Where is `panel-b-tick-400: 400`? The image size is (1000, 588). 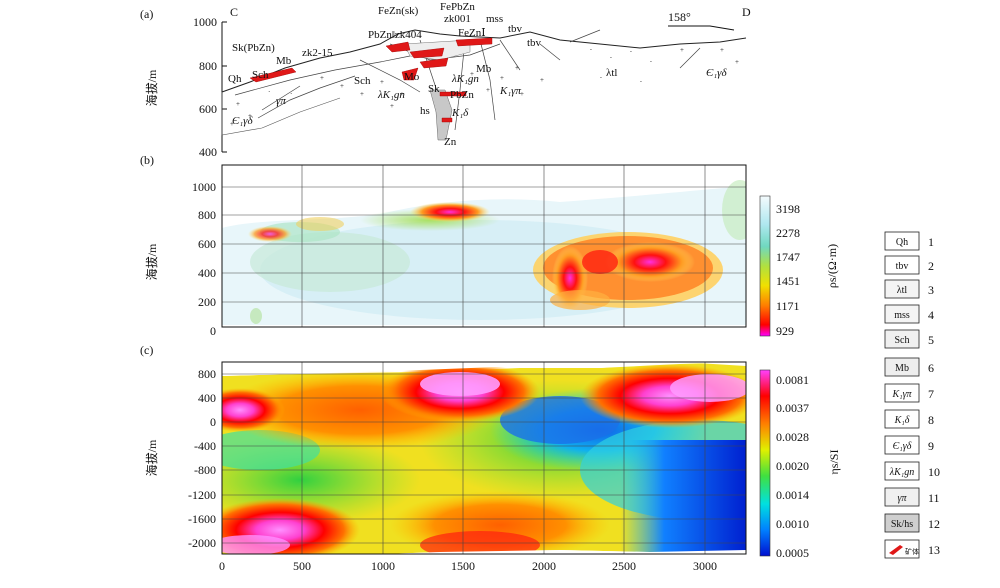
panel-b-tick-400: 400 is located at coordinates (207, 273).